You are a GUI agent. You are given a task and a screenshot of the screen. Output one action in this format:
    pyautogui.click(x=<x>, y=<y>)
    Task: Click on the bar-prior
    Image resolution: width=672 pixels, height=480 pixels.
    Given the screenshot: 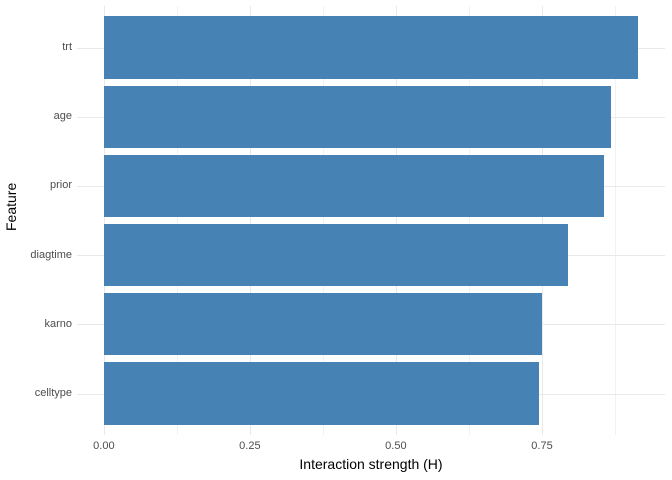 What is the action you would take?
    pyautogui.click(x=354, y=186)
    